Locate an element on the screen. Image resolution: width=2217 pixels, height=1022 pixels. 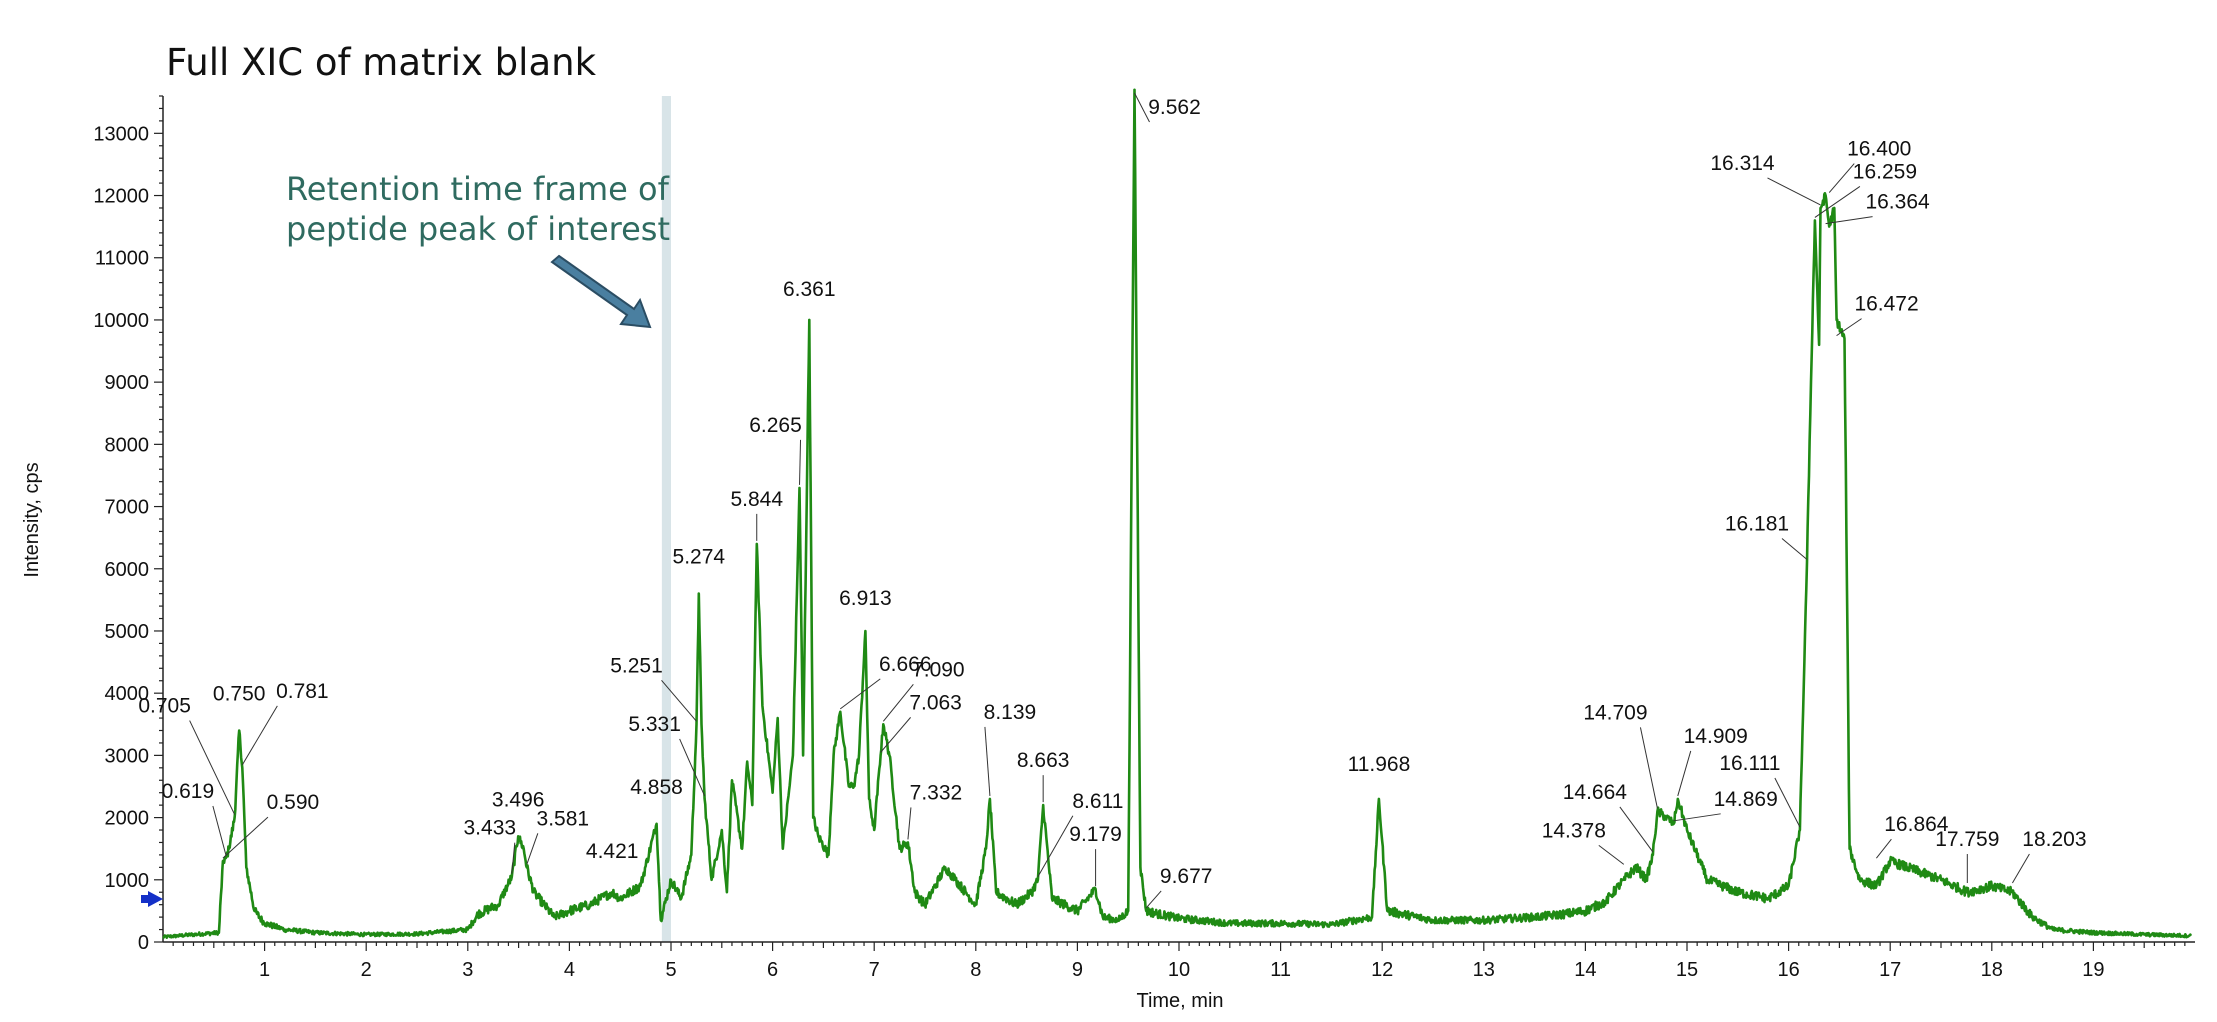
peak-label: 16.400 is located at coordinates (1879, 149).